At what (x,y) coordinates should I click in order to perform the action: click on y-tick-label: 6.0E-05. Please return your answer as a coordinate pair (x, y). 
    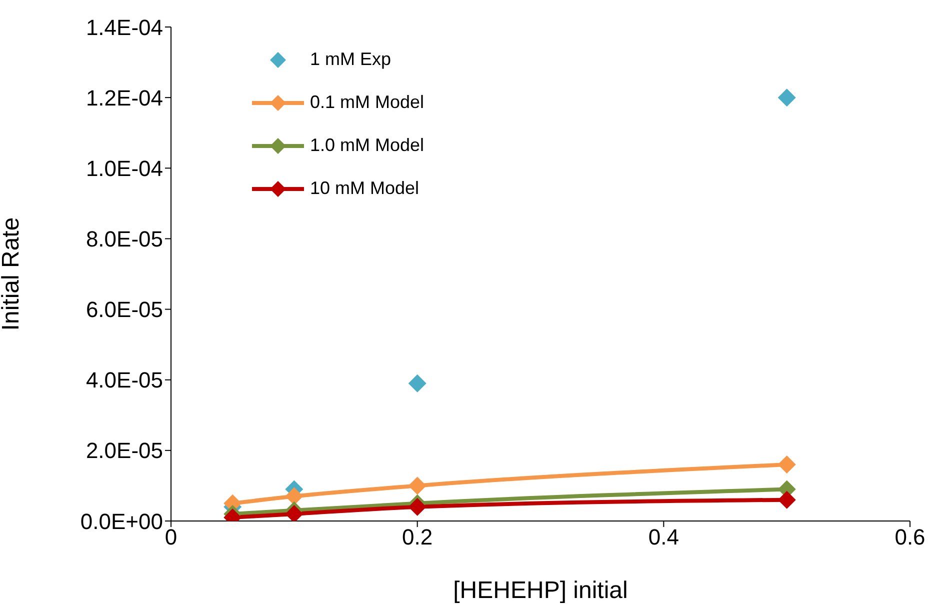
    Looking at the image, I should click on (124, 309).